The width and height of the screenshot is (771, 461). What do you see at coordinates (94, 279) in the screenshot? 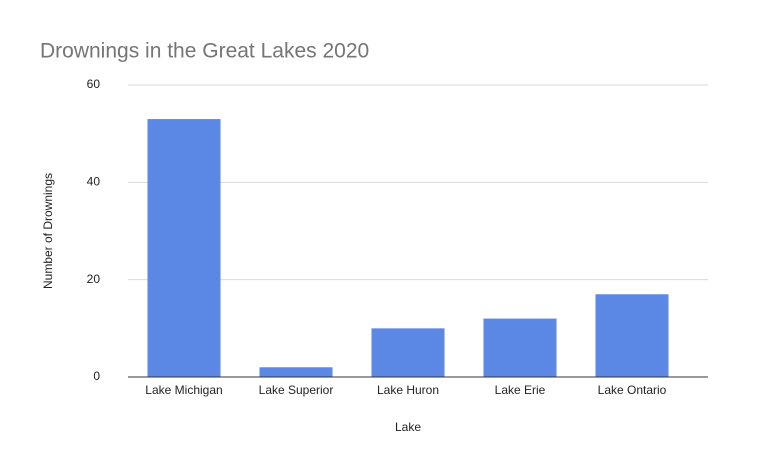
I see `y-tick-label: 20` at bounding box center [94, 279].